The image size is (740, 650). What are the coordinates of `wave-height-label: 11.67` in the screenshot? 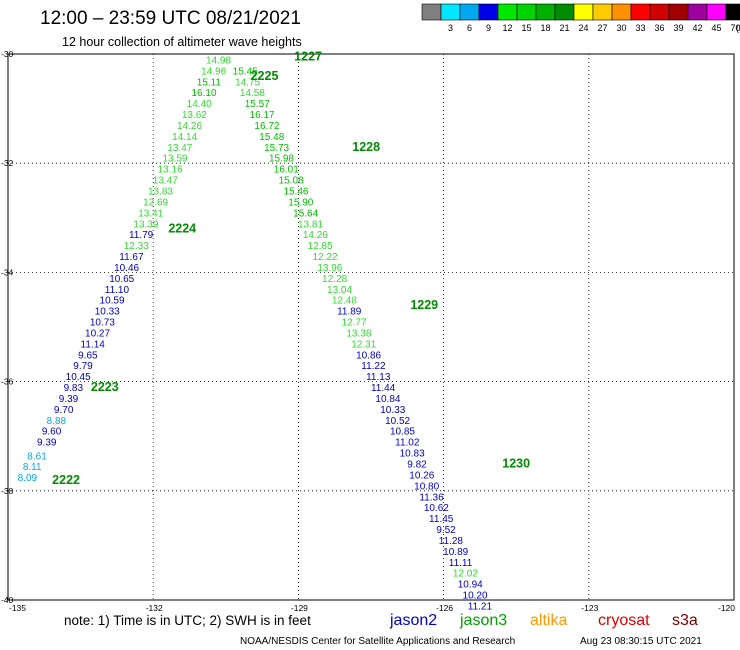 It's located at (131, 257).